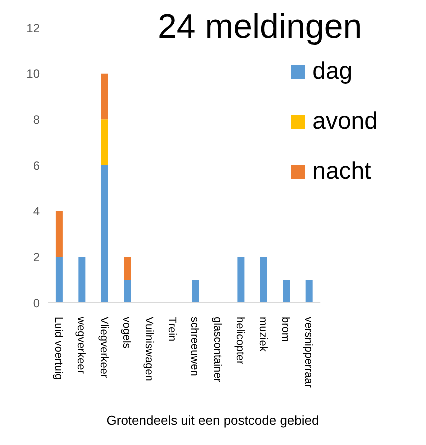 The height and width of the screenshot is (445, 426). I want to click on x-tick-label: Trein, so click(172, 329).